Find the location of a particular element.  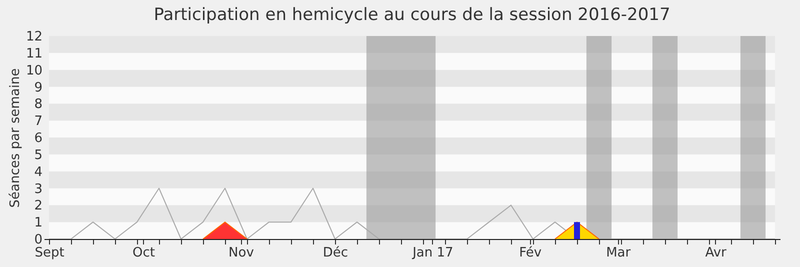

x-tick-label: Avr is located at coordinates (716, 253).